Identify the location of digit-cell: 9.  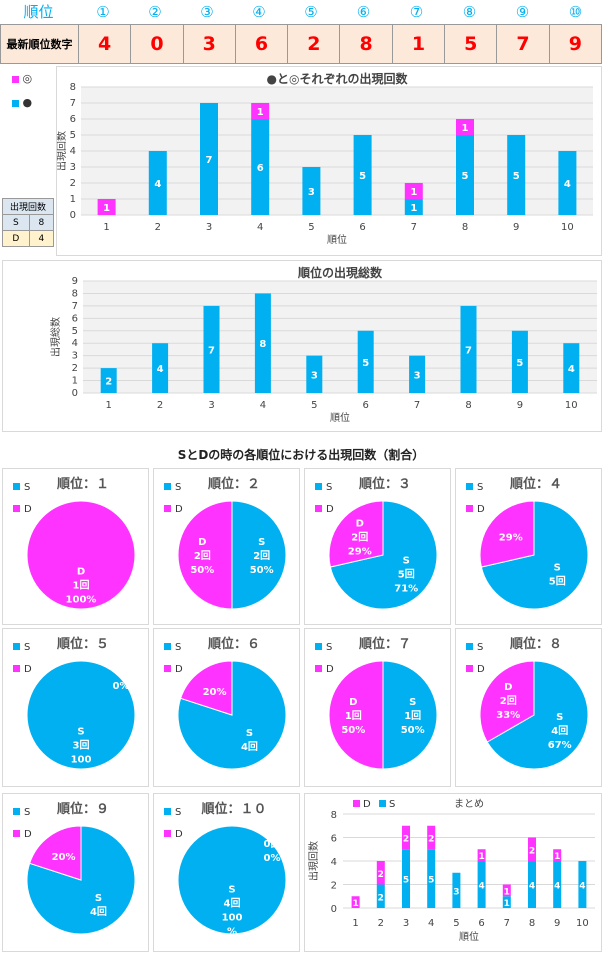
(575, 44).